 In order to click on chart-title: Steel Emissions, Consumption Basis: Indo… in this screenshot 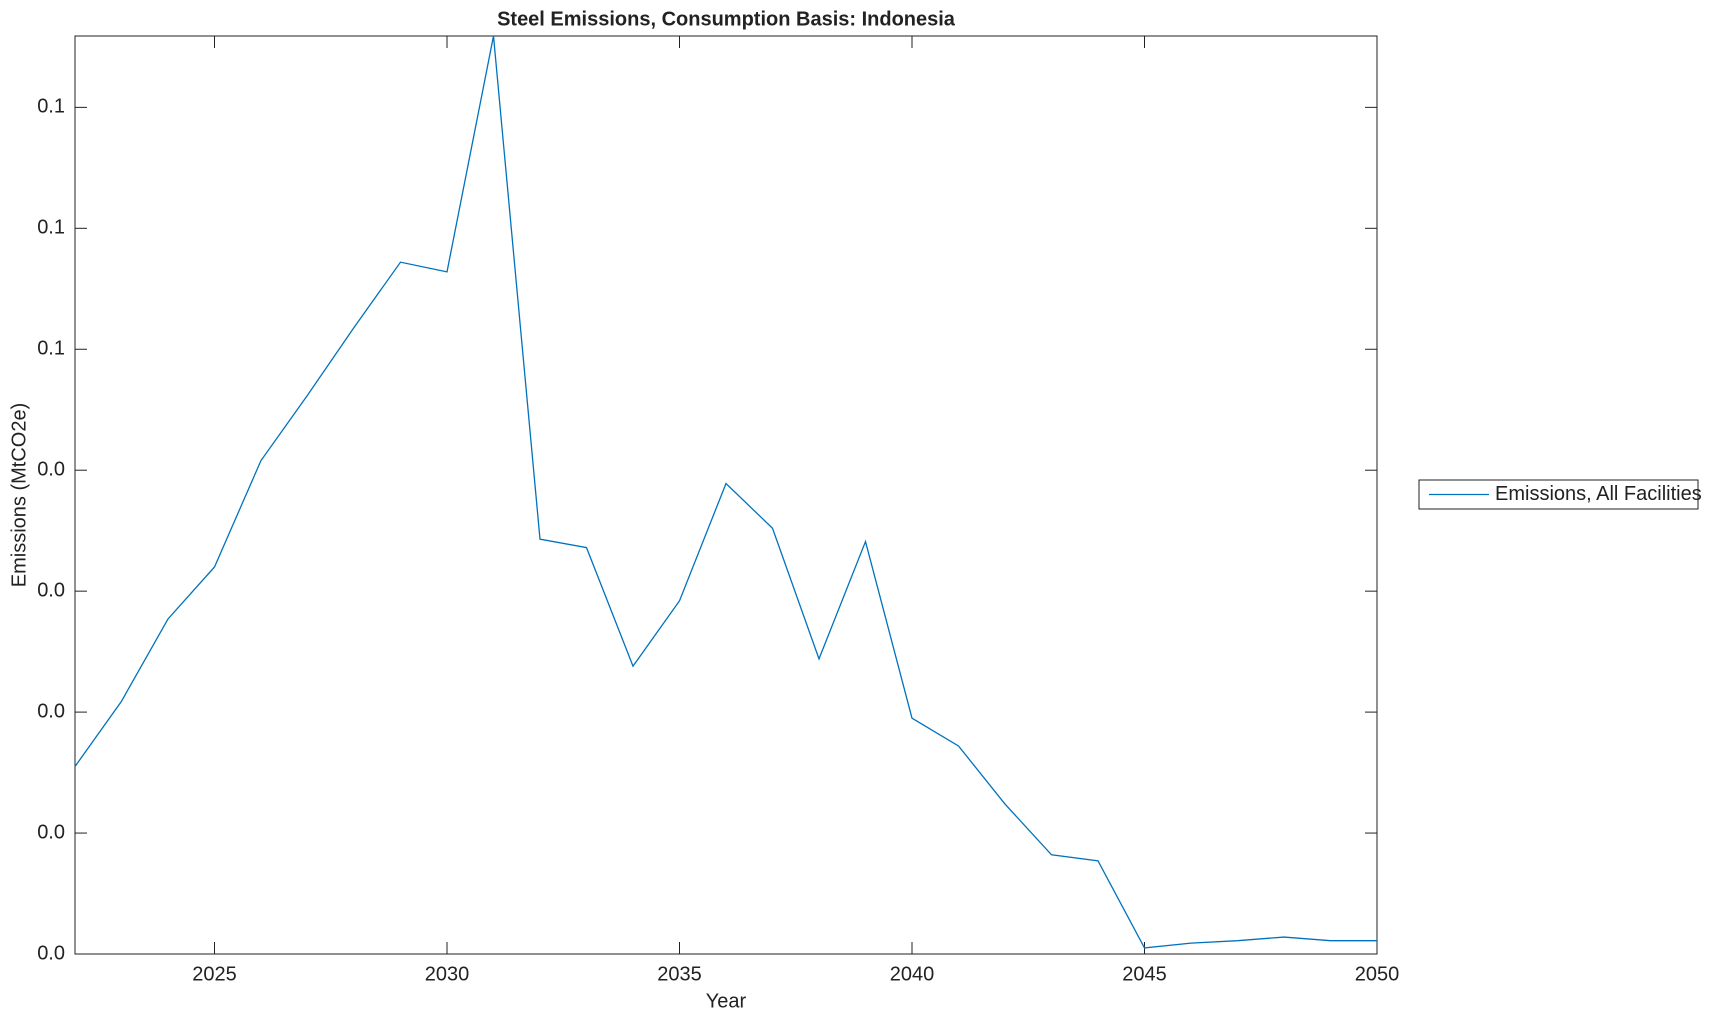, I will do `click(726, 19)`.